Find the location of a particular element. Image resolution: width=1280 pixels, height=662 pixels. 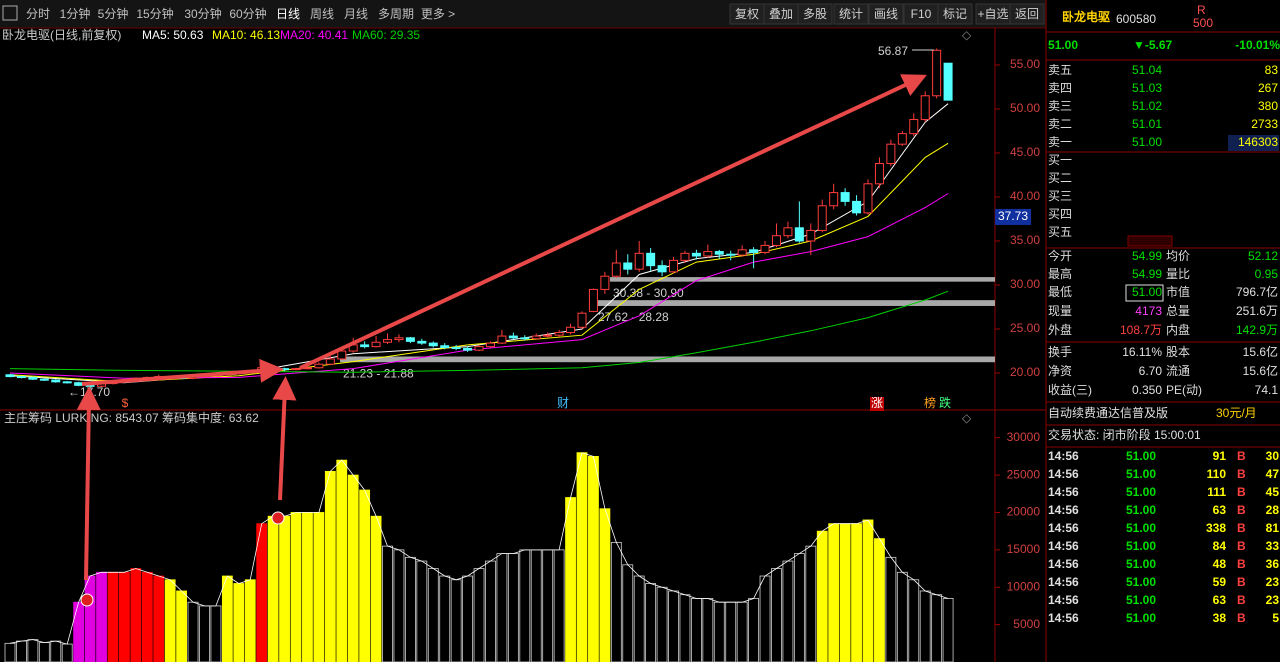

period-tab: 日线 is located at coordinates (288, 14).